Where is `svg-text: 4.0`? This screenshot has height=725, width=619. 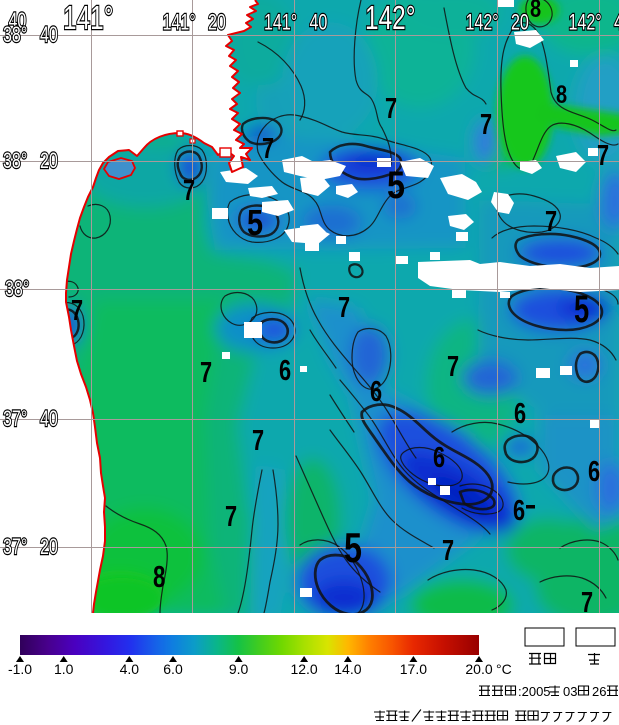
svg-text: 4.0 is located at coordinates (130, 669).